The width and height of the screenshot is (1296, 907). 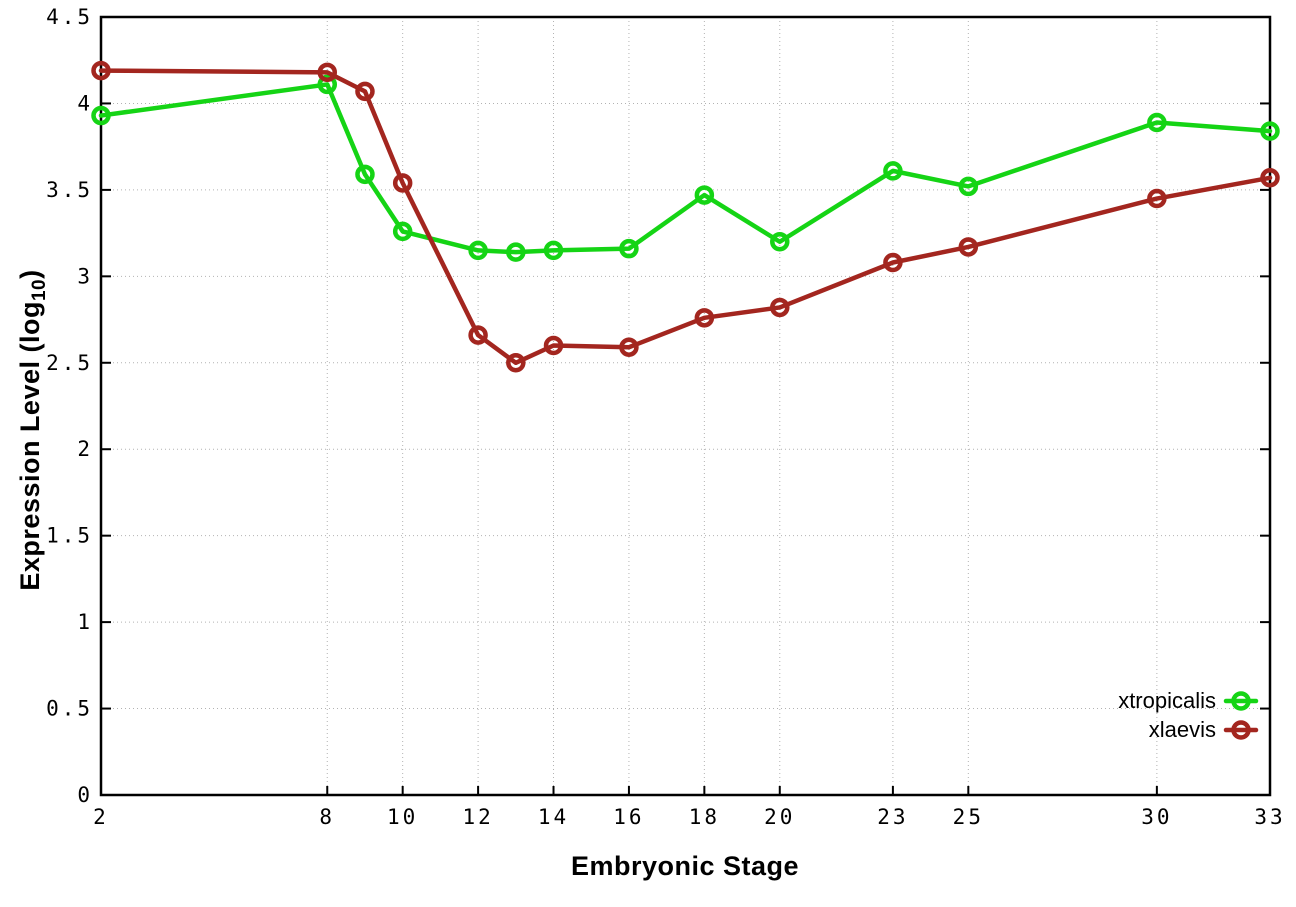 What do you see at coordinates (69, 190) in the screenshot?
I see `y-tick-label: 3.5` at bounding box center [69, 190].